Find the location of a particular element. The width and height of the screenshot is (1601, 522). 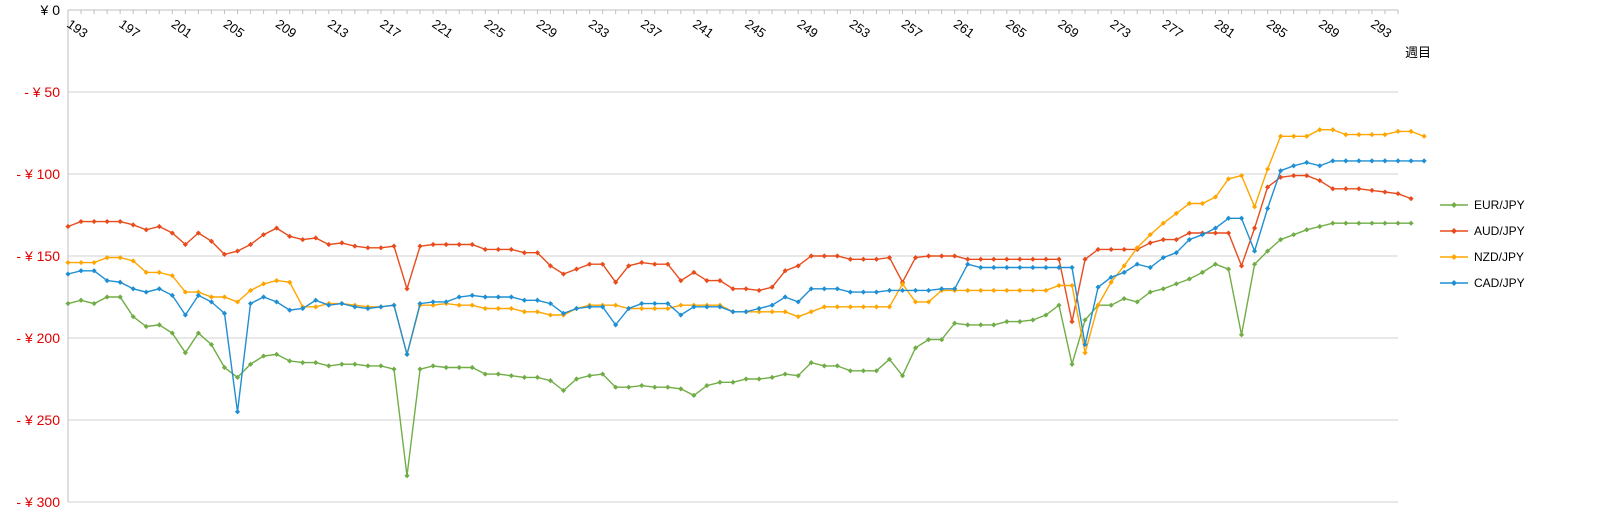

legend-label: NZD/JPY is located at coordinates (1499, 257).